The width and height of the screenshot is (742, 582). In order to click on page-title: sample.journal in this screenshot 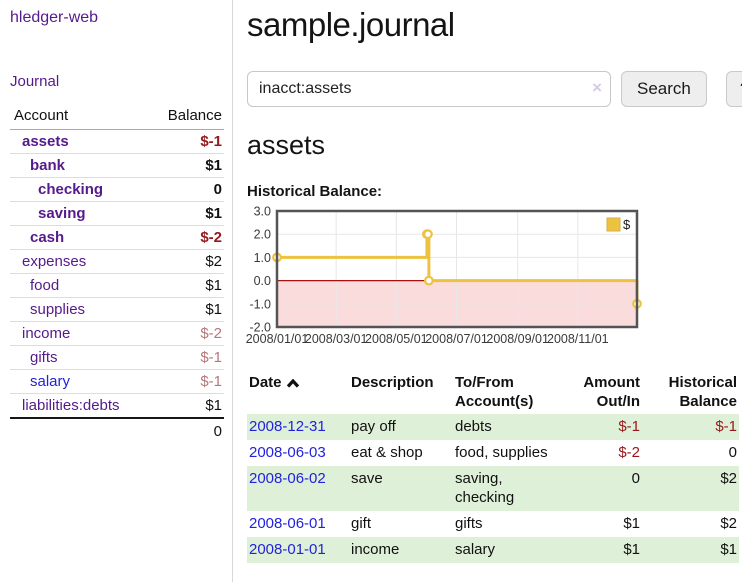, I will do `click(351, 24)`.